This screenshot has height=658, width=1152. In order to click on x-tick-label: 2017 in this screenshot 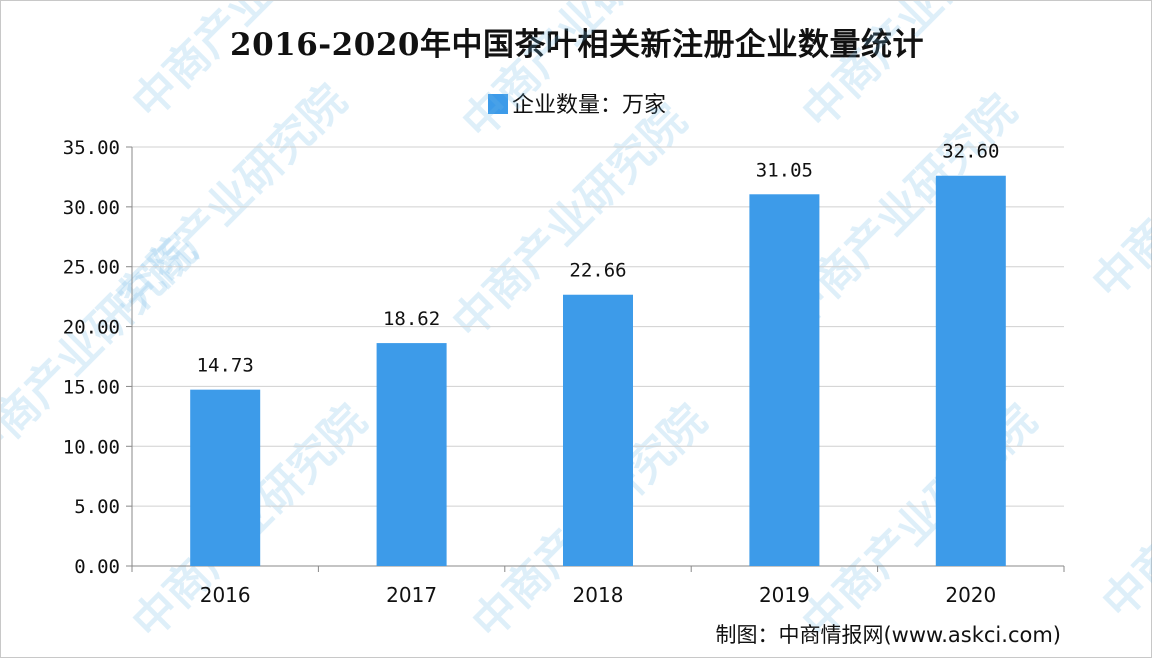, I will do `click(411, 595)`.